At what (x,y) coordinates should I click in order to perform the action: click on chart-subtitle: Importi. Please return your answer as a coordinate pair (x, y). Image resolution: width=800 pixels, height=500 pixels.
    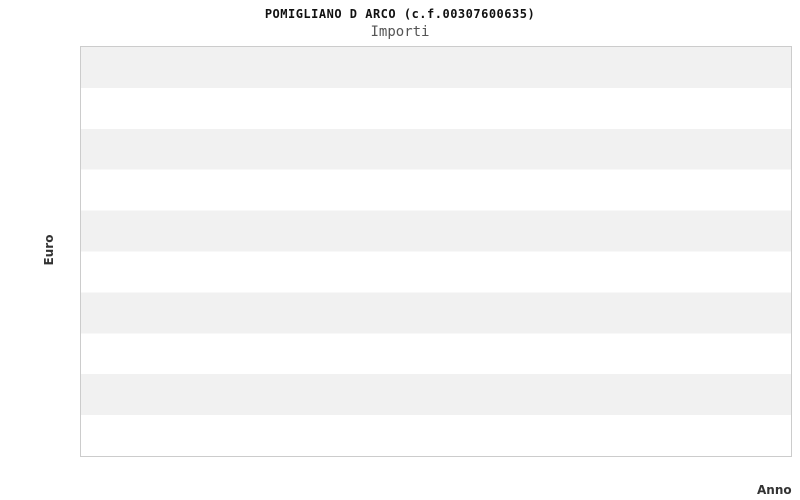
    Looking at the image, I should click on (400, 32).